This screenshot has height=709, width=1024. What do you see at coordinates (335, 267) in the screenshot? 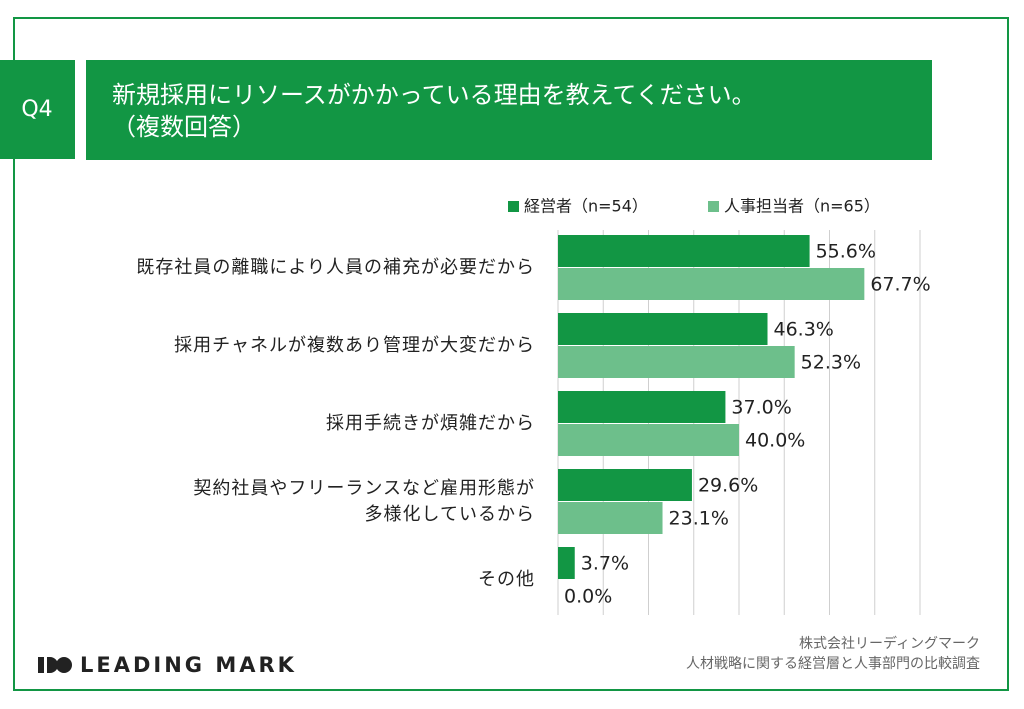
I see `category-label: 既存社員の離職により人員の補充が必要だから` at bounding box center [335, 267].